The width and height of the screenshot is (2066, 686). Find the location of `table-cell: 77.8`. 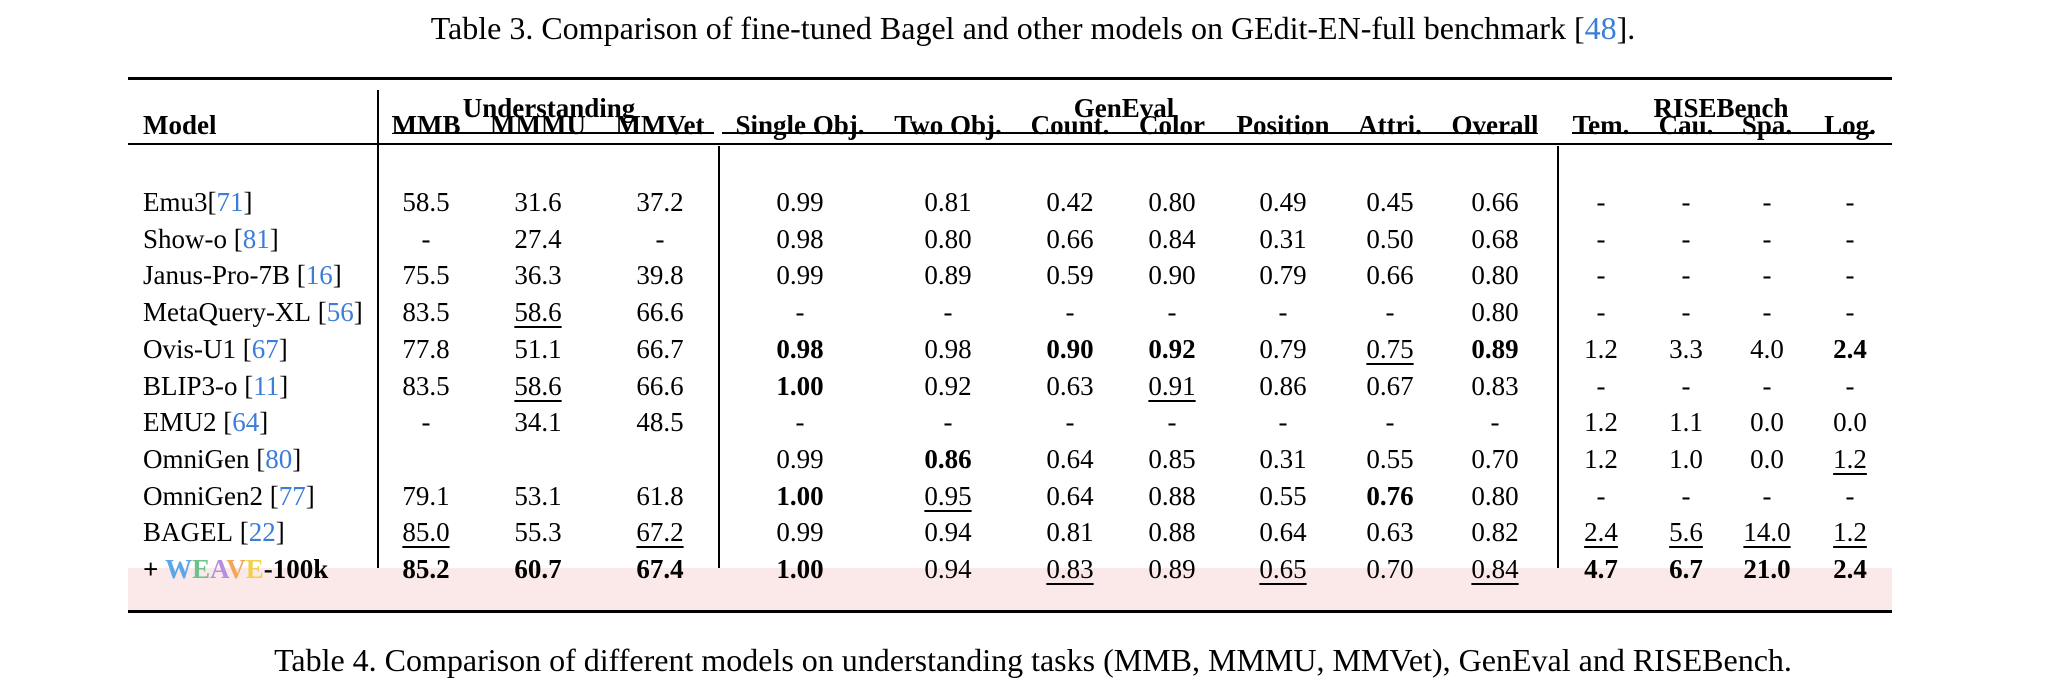

table-cell: 77.8 is located at coordinates (426, 348).